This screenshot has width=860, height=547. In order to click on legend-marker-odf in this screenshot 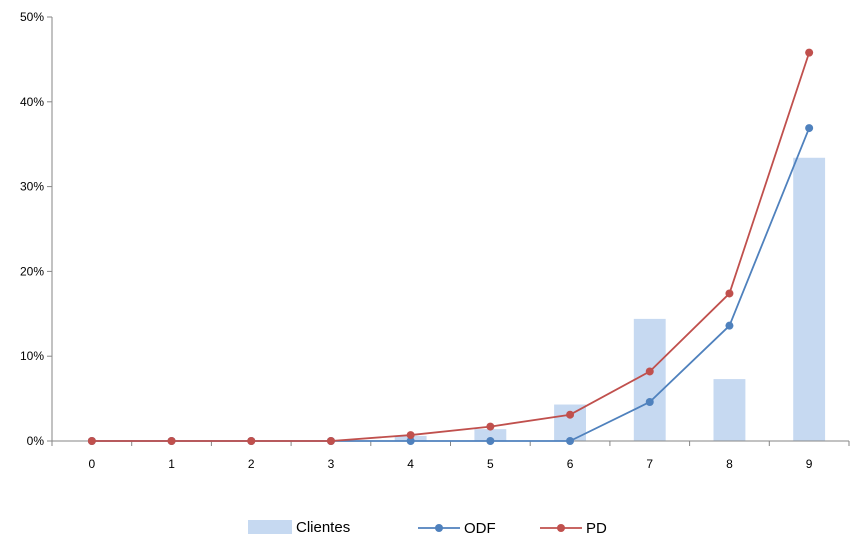, I will do `click(439, 528)`.